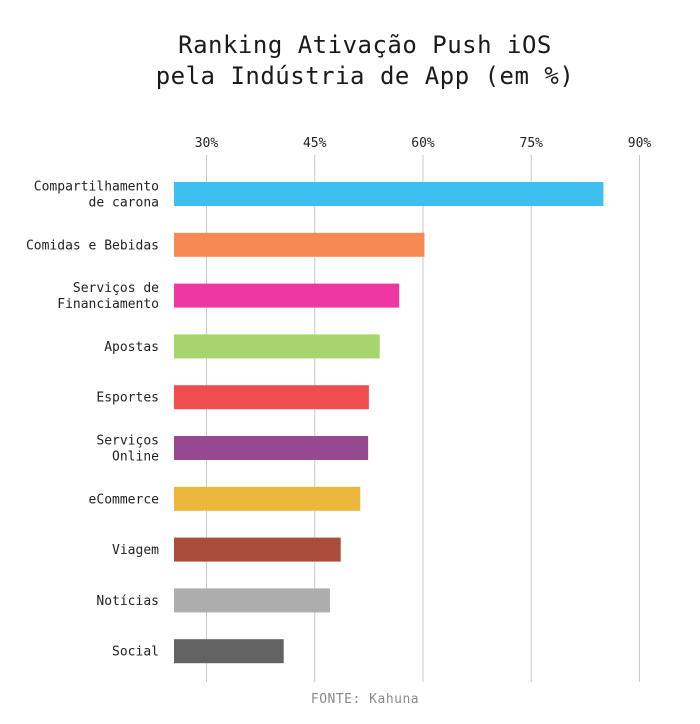 Image resolution: width=700 pixels, height=724 pixels. Describe the element at coordinates (365, 45) in the screenshot. I see `chart-title-line-1: Ranking Ativação Push iOS` at that location.